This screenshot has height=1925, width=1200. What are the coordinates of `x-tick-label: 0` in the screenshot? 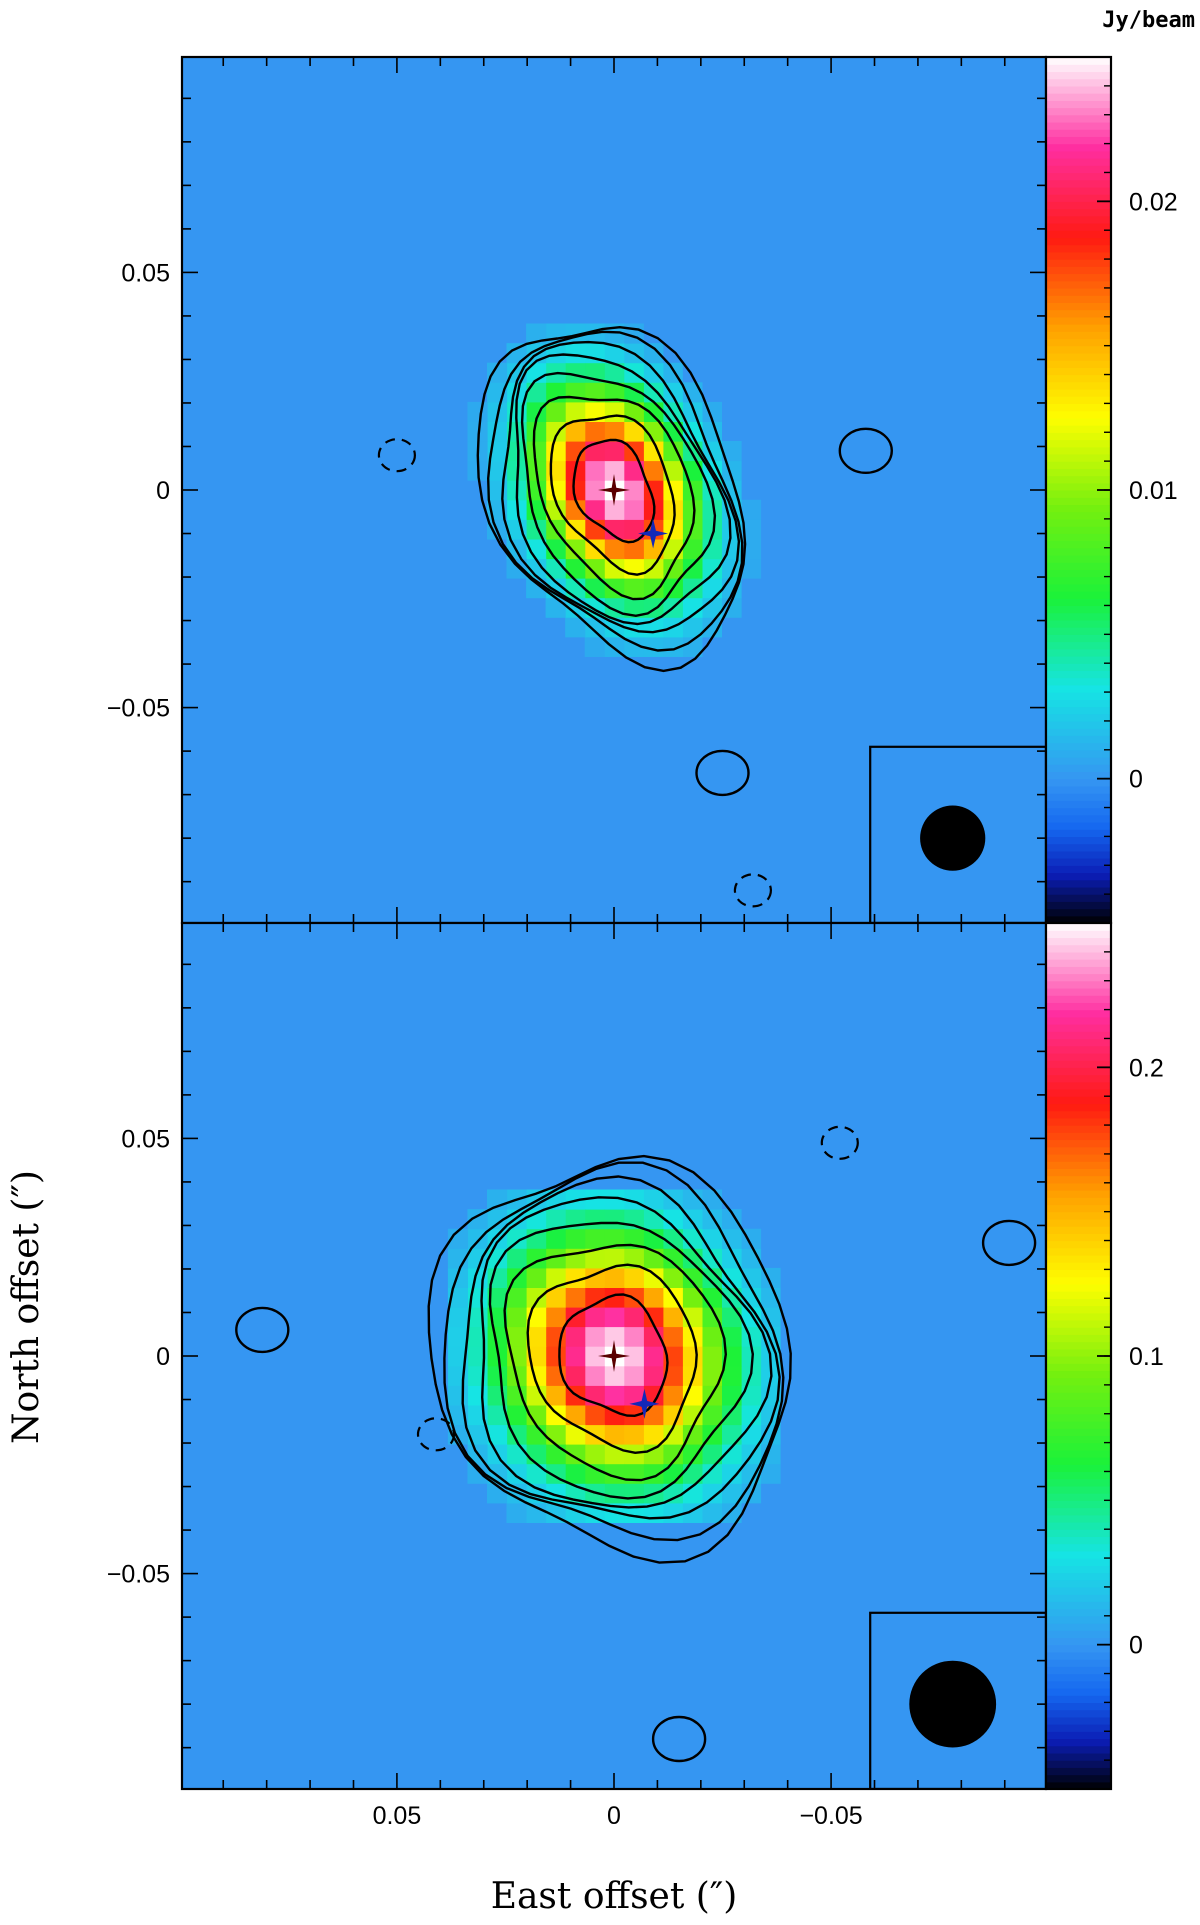 It's located at (614, 1816).